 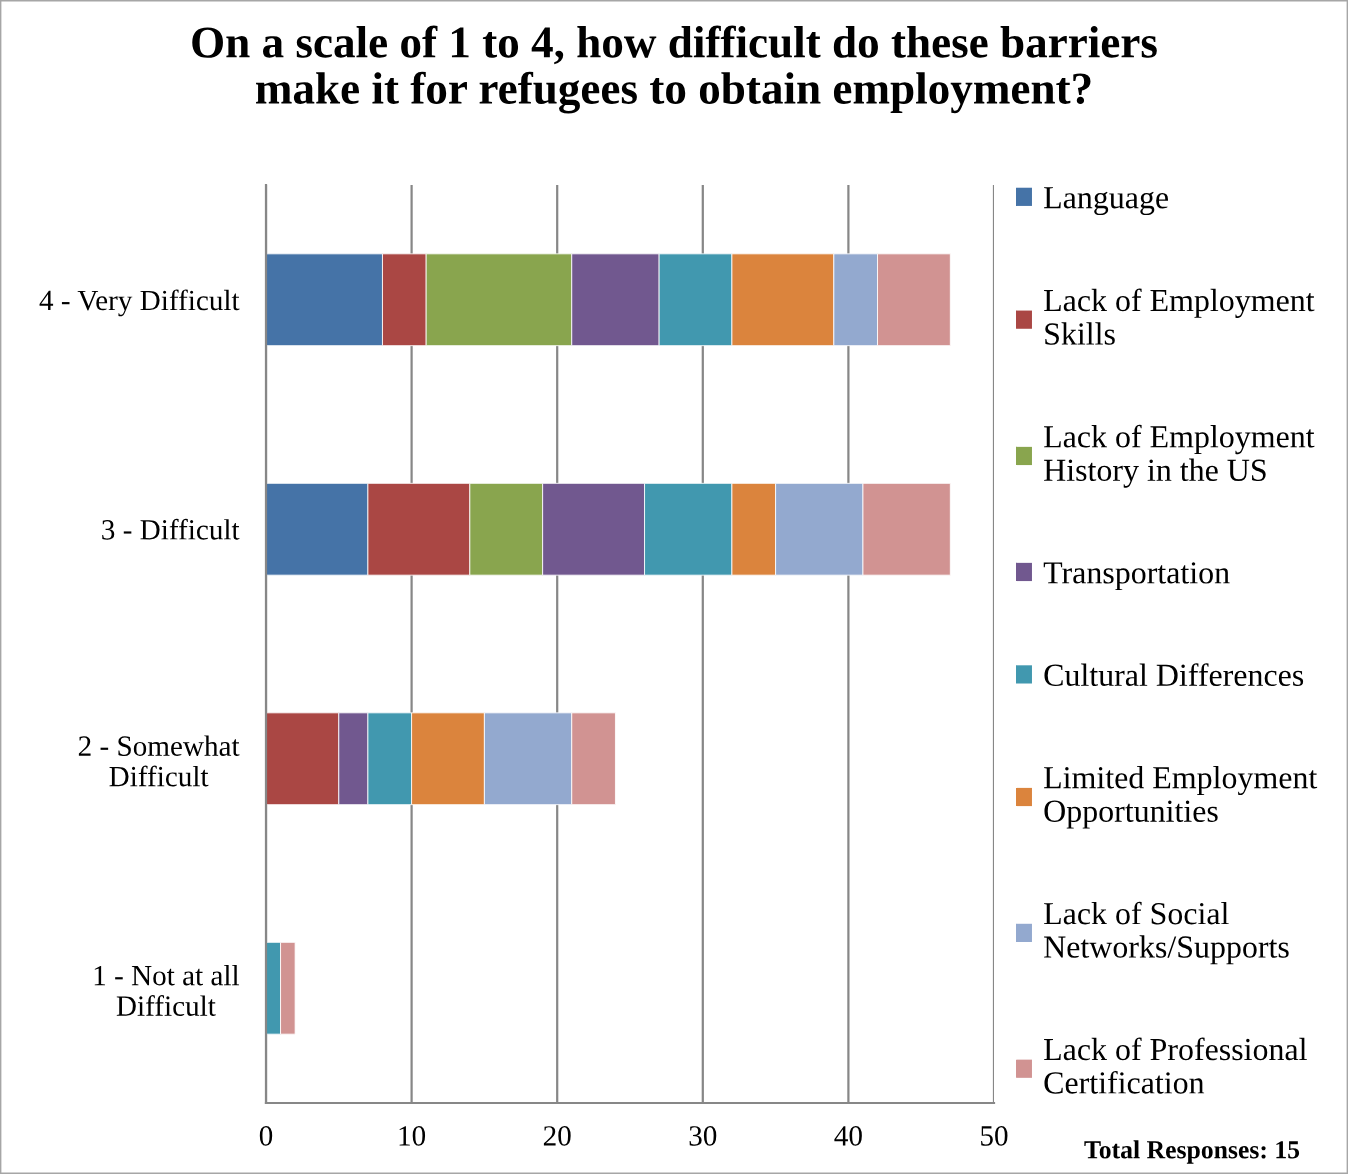 What do you see at coordinates (848, 1136) in the screenshot?
I see `x-tick-label: 40` at bounding box center [848, 1136].